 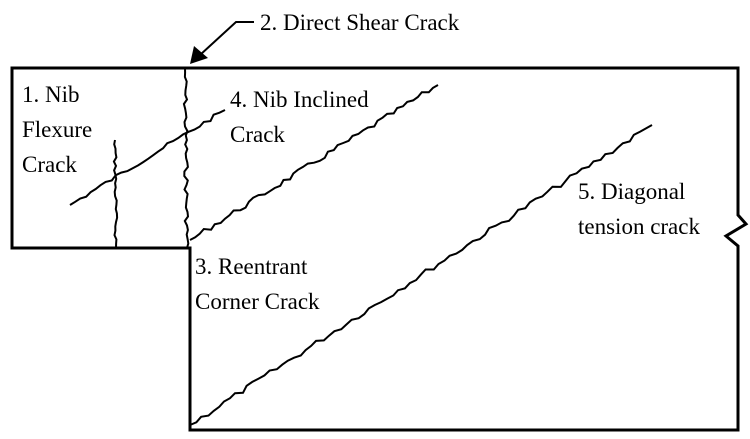 I want to click on label-nib-flexure: 1. Nib, so click(x=51, y=94).